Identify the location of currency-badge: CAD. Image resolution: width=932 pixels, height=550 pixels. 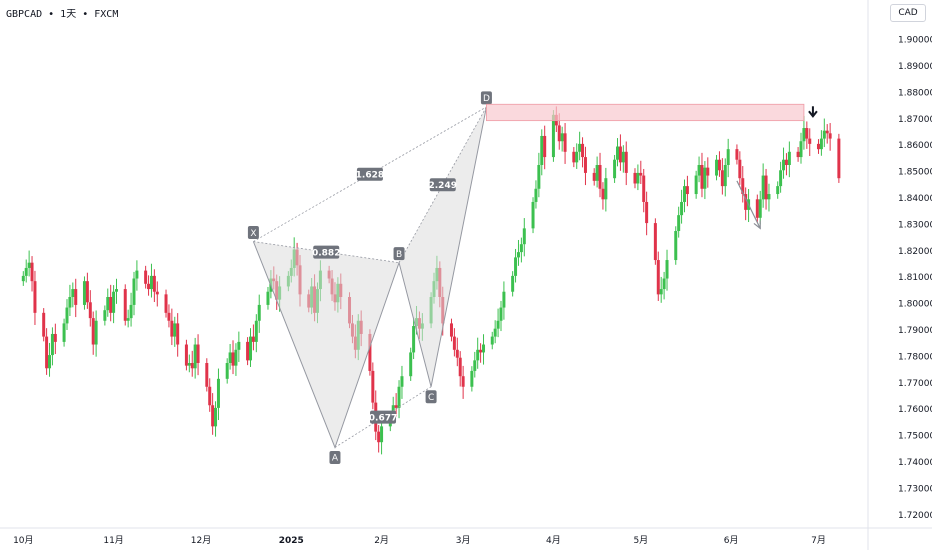
(908, 13).